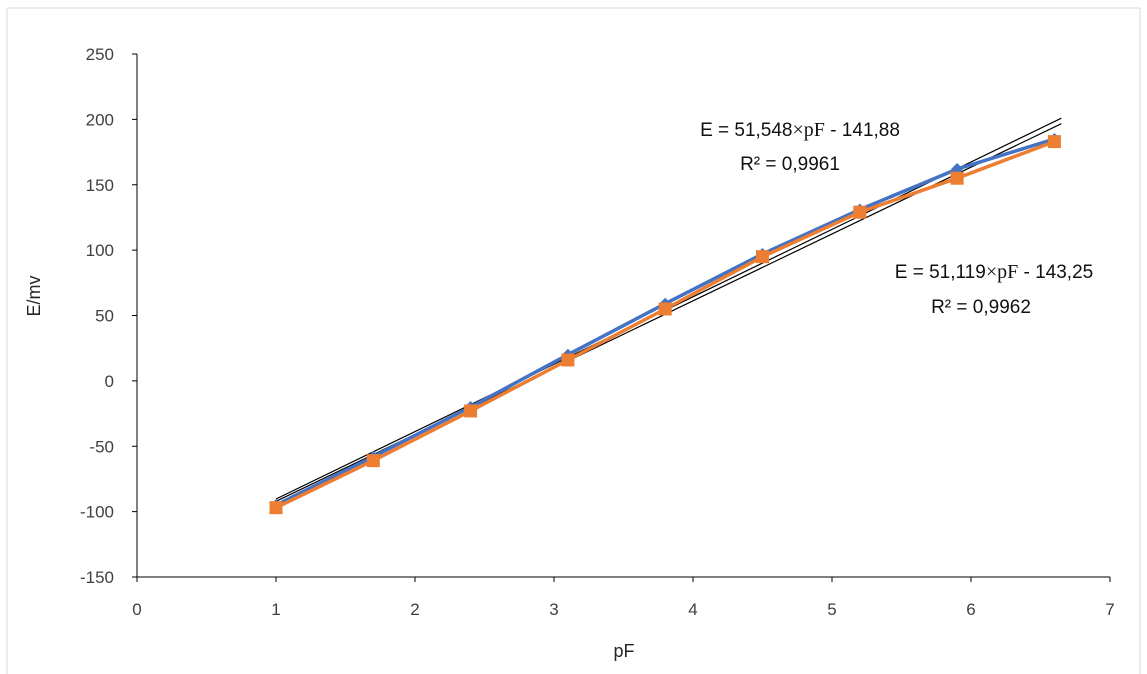  What do you see at coordinates (940, 272) in the screenshot?
I see `trendline-2-equation-prefix: E = 51,119` at bounding box center [940, 272].